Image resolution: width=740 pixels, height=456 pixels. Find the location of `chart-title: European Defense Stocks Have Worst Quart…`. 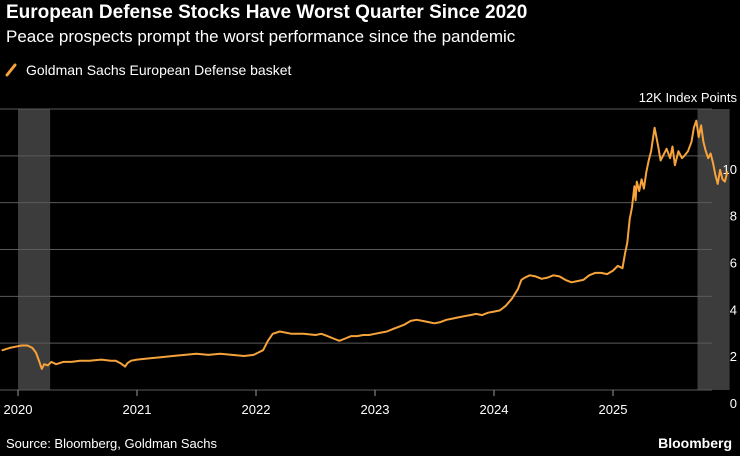

chart-title: European Defense Stocks Have Worst Quart… is located at coordinates (267, 12).